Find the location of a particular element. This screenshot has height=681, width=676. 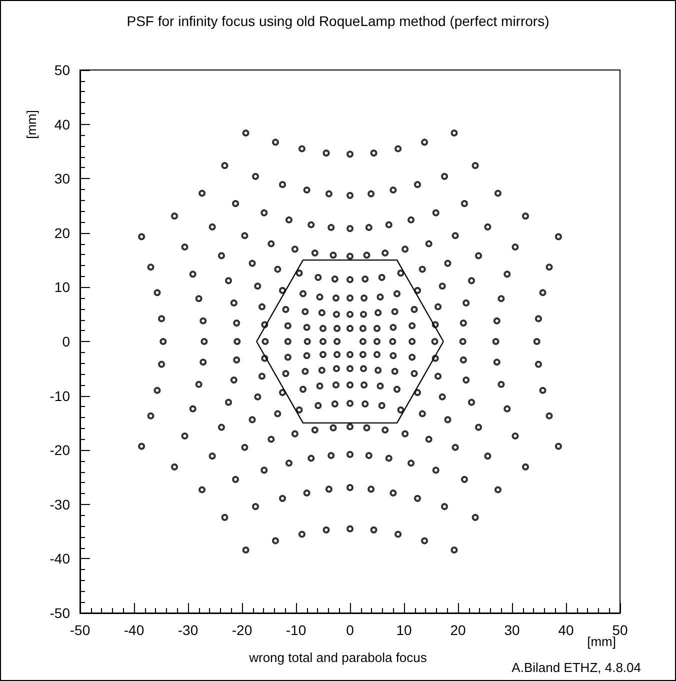

y-tick-label: -20 is located at coordinates (60, 450).